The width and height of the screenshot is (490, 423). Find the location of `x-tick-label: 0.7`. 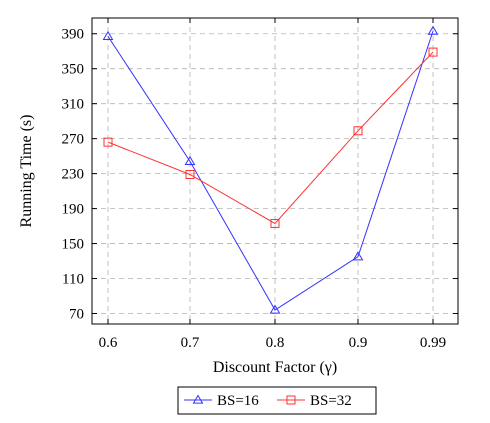

x-tick-label: 0.7 is located at coordinates (190, 343).